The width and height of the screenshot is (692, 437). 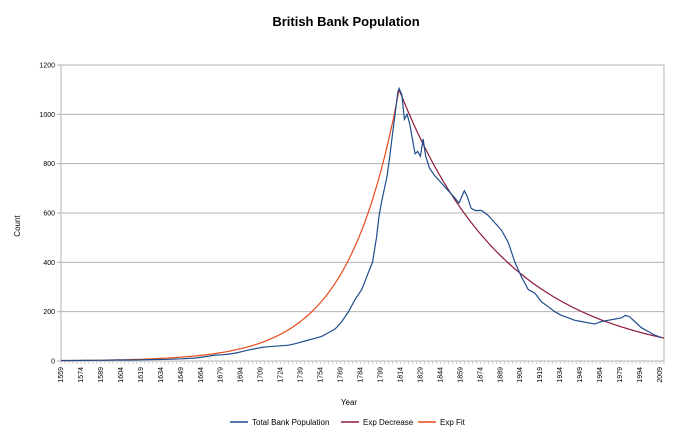 What do you see at coordinates (640, 375) in the screenshot?
I see `x-tick-label: 1994` at bounding box center [640, 375].